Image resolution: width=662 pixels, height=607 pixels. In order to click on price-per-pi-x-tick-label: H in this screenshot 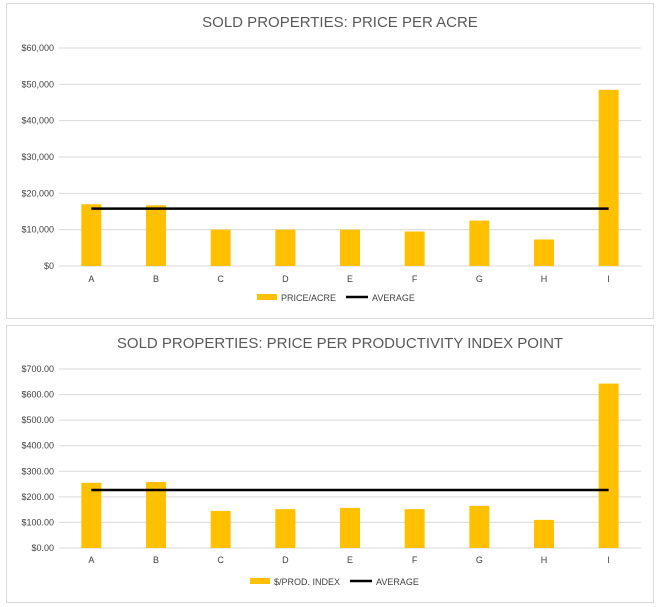, I will do `click(544, 560)`.